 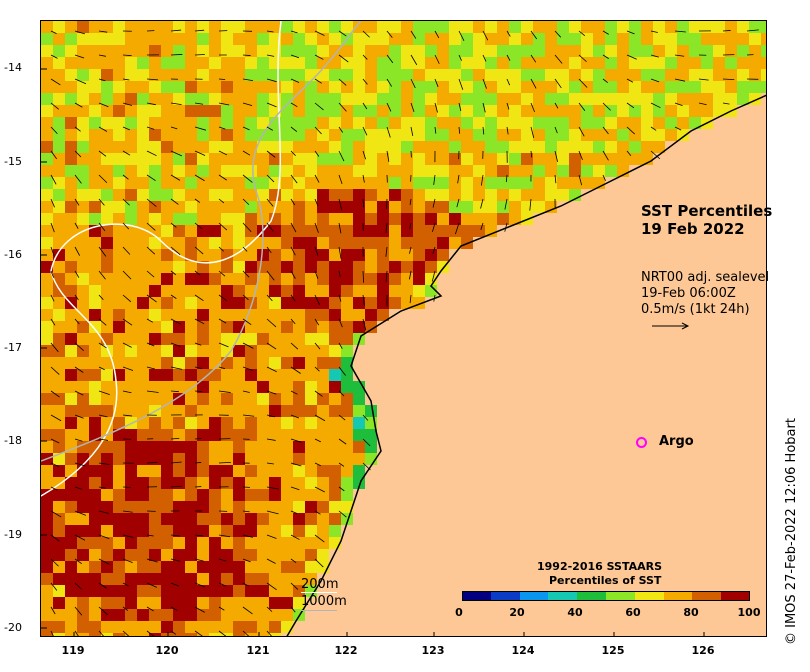 I want to click on credit-label: © IMOS 27-Feb-2022 12:06 Hobart, so click(x=791, y=531).